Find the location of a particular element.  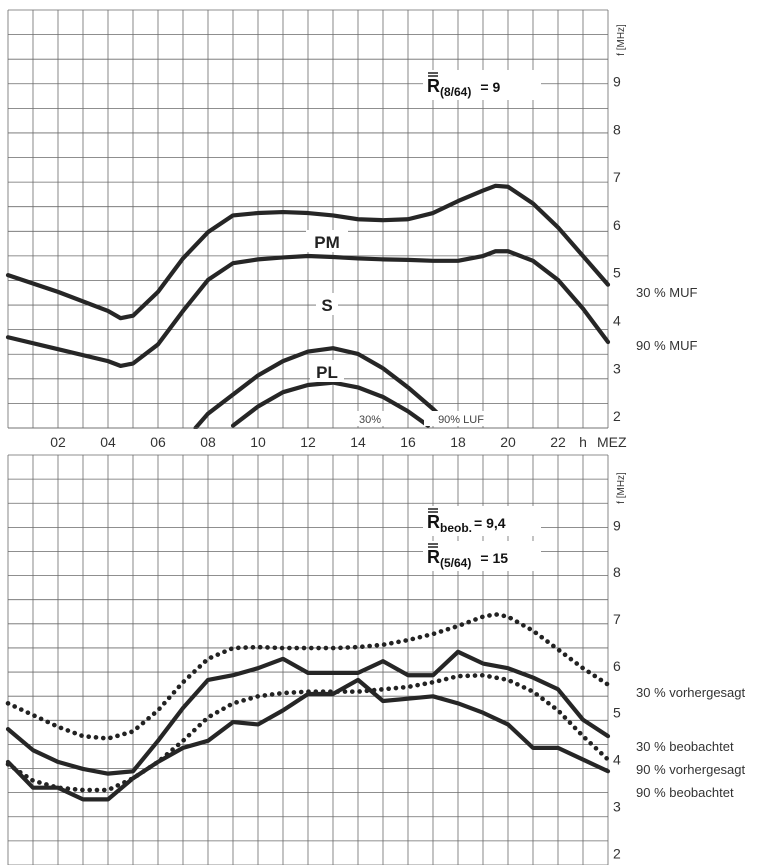

right-series-label: 30 % vorhergesagt is located at coordinates (691, 692).